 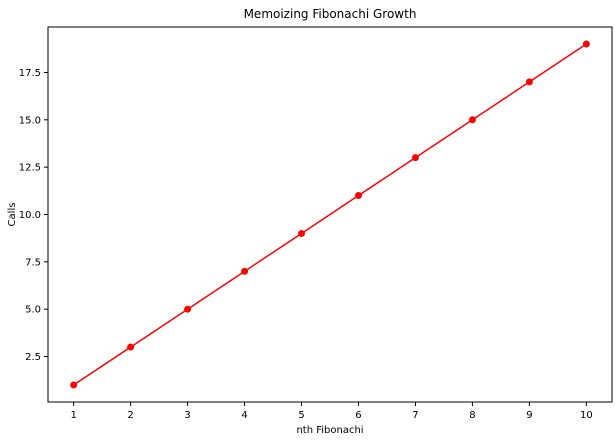 I want to click on y-tick-label: 12.5, so click(x=30, y=168).